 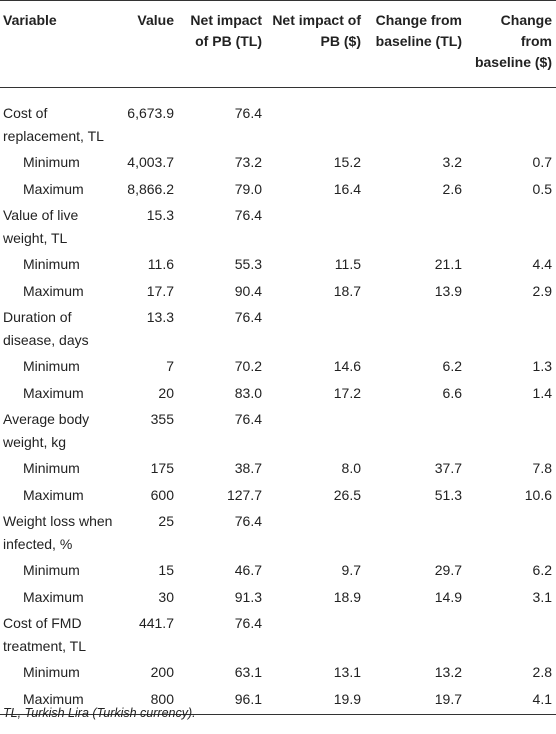 What do you see at coordinates (166, 392) in the screenshot?
I see `value-cell: 20` at bounding box center [166, 392].